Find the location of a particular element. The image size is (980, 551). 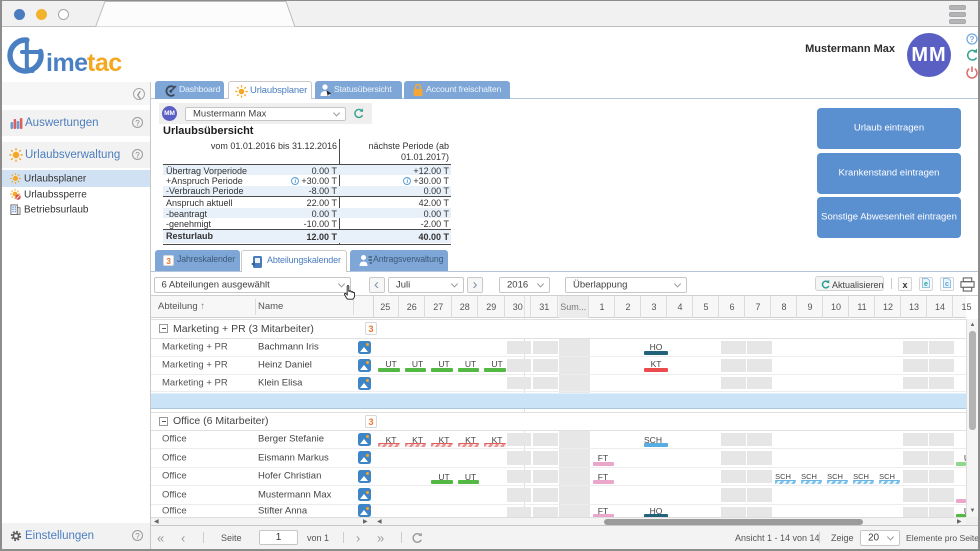

svg-text: ime is located at coordinates (67, 63).